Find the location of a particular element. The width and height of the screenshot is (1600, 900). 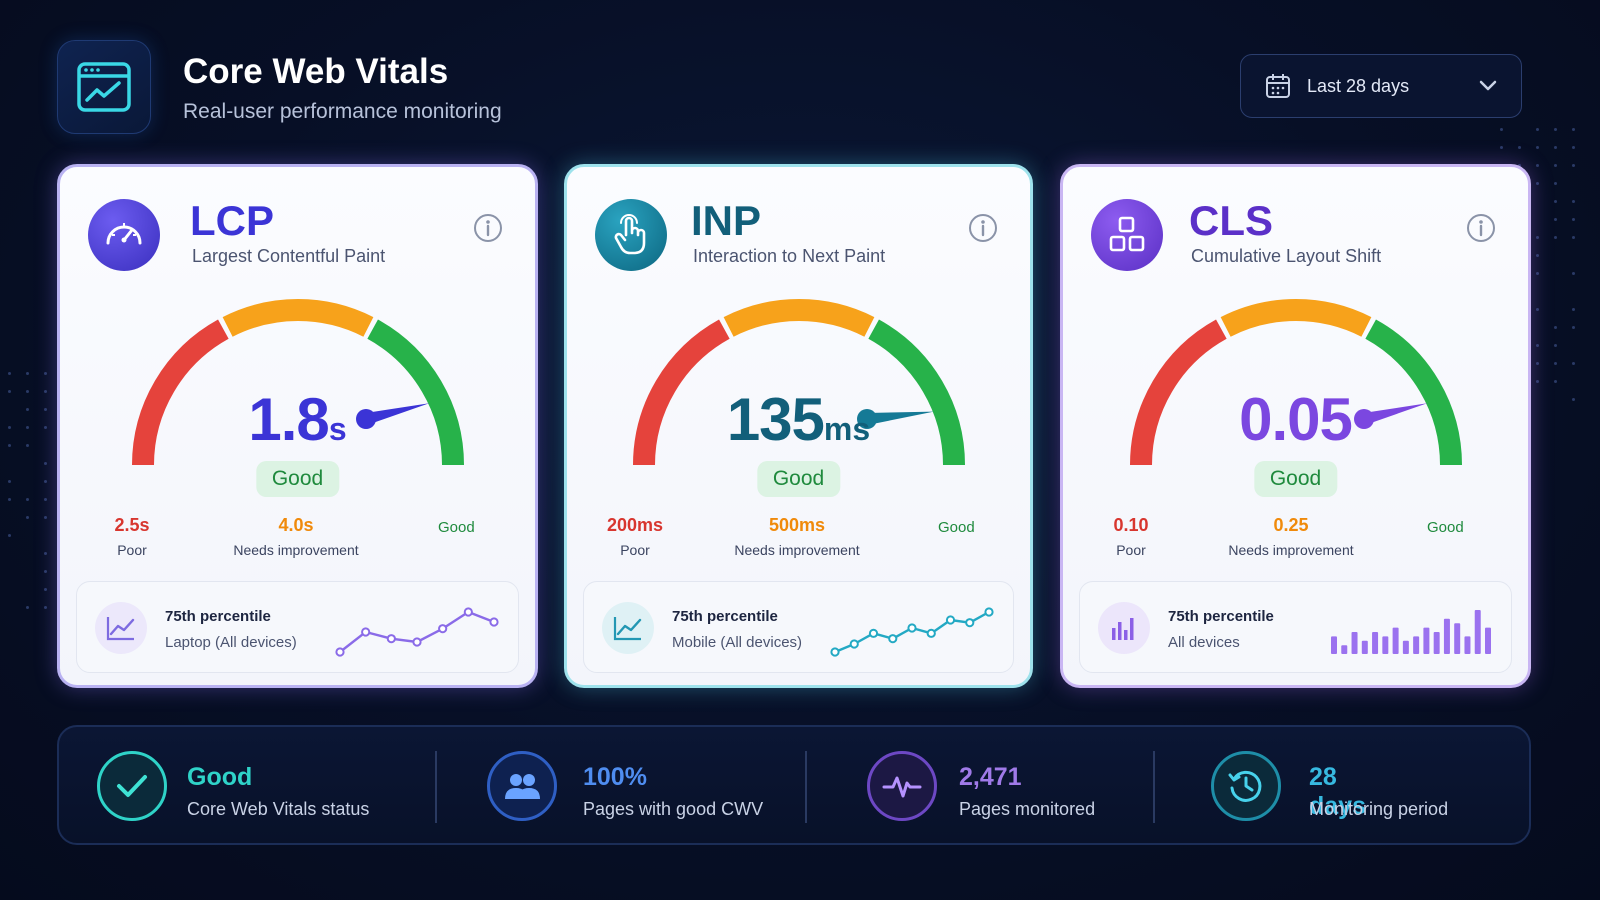

stat-value: 2,471 is located at coordinates (990, 777).